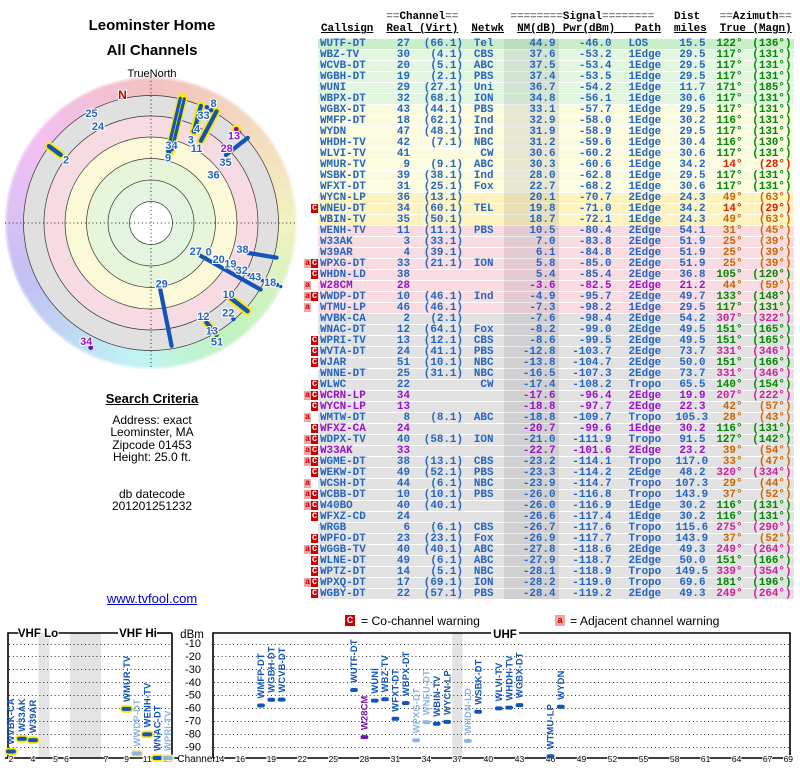 The width and height of the screenshot is (800, 768). What do you see at coordinates (789, 759) in the screenshot?
I see `svg-text: 69` at bounding box center [789, 759].